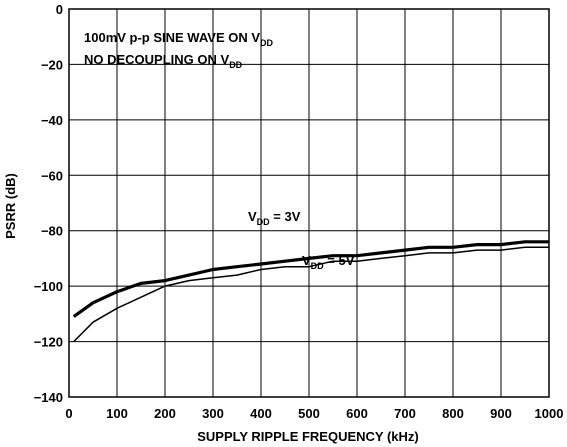 This screenshot has width=567, height=447. I want to click on series-label-3v: VDD = 3V, so click(274, 218).